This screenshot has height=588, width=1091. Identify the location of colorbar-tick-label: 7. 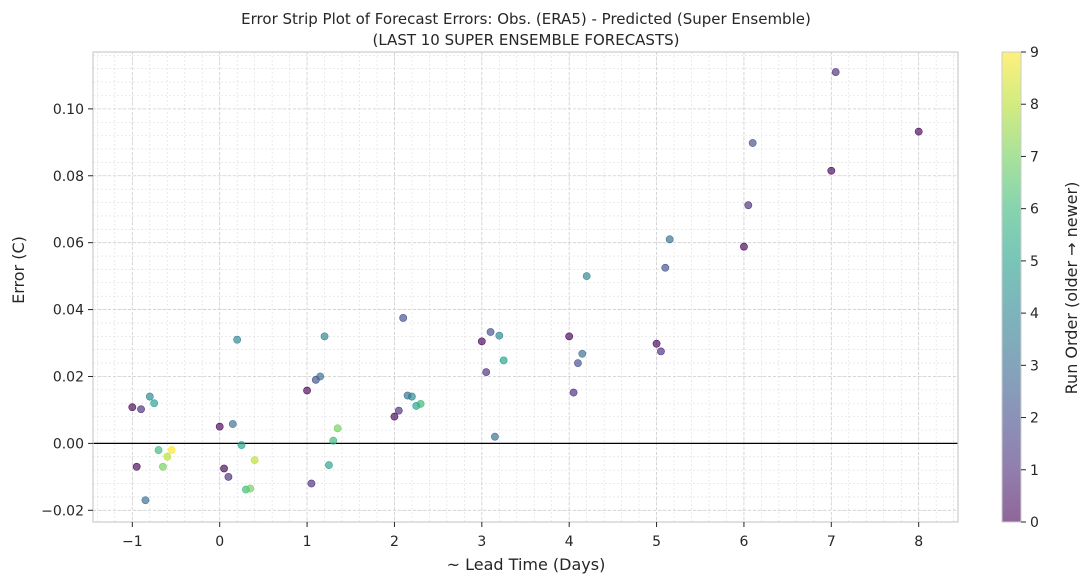
(1034, 157).